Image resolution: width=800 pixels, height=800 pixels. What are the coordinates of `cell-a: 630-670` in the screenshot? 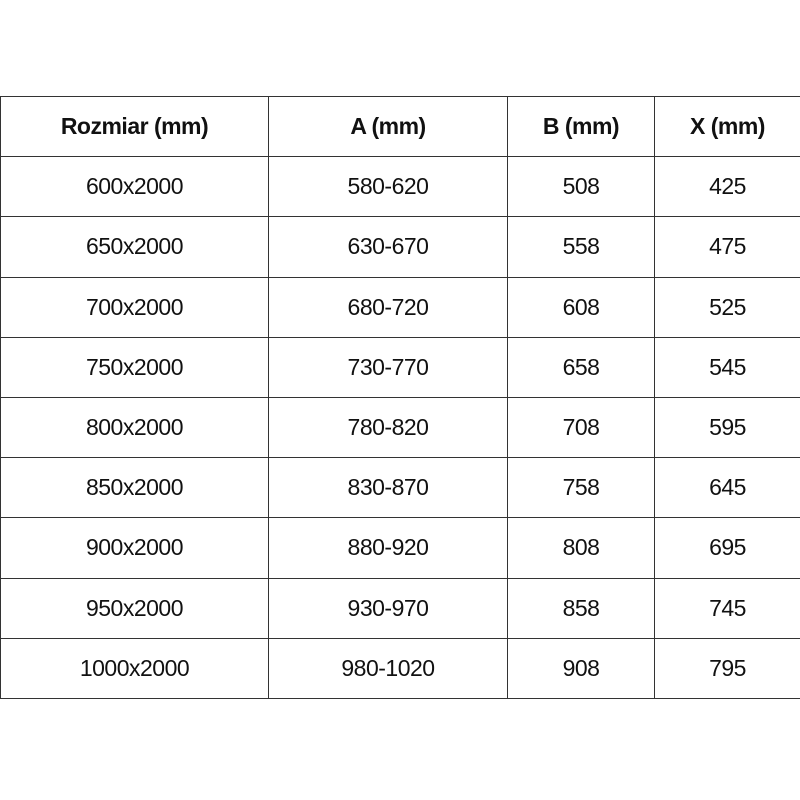 It's located at (388, 247).